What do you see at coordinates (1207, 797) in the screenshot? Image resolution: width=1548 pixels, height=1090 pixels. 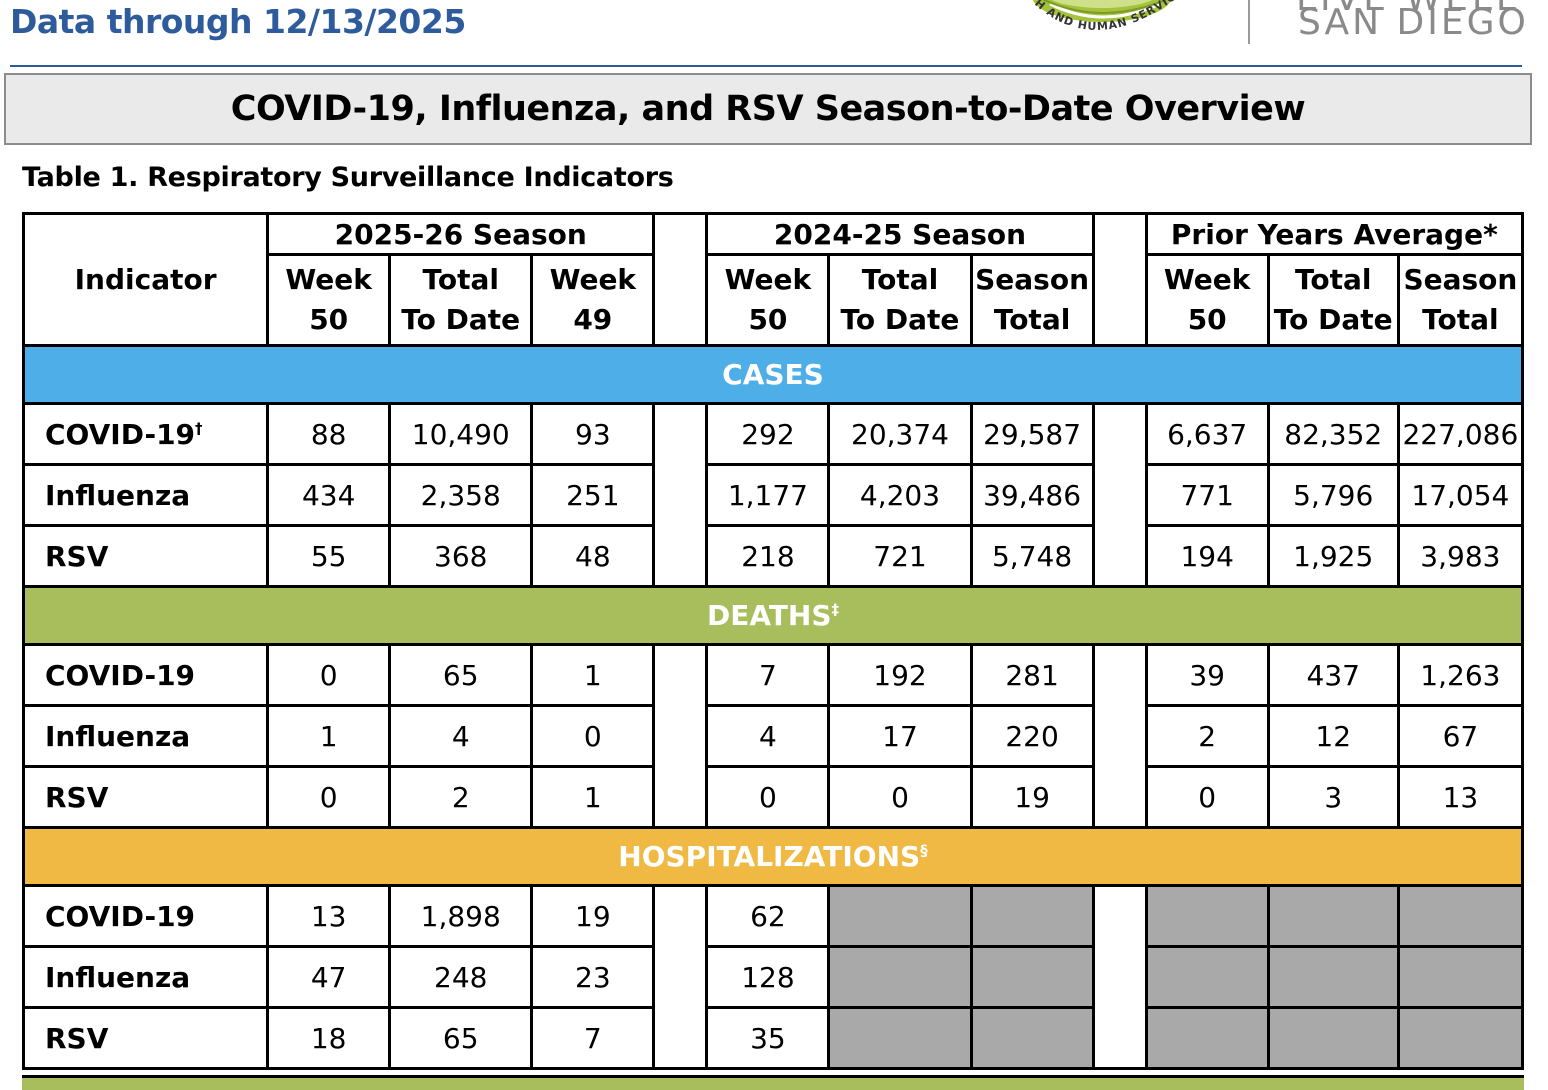 I see `cell-prior-0: 0` at bounding box center [1207, 797].